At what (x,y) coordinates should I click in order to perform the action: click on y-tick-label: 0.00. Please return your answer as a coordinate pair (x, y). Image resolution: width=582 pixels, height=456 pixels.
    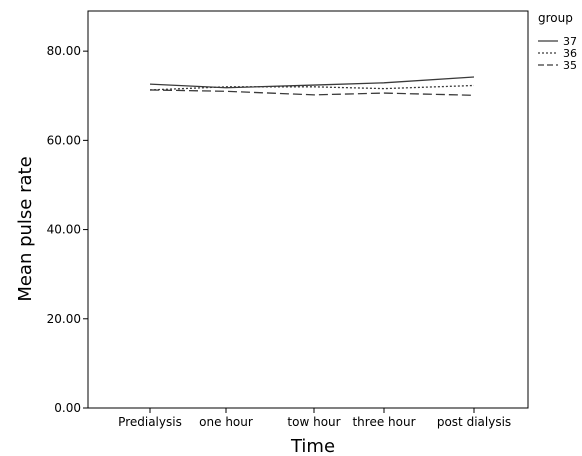
    Looking at the image, I should click on (67, 408).